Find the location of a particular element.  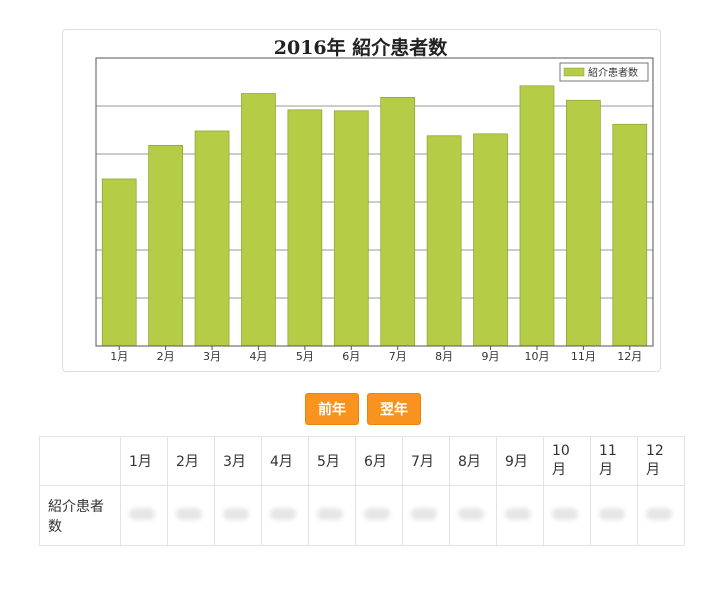

chart-title: 2016年 紹介患者数 is located at coordinates (360, 48).